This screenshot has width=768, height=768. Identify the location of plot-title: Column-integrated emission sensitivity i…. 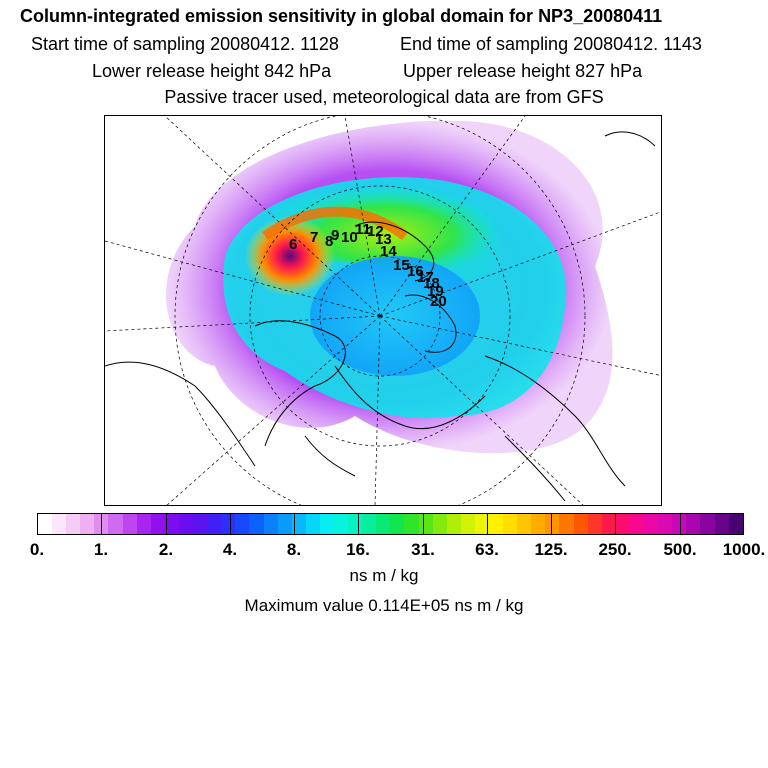
(341, 16).